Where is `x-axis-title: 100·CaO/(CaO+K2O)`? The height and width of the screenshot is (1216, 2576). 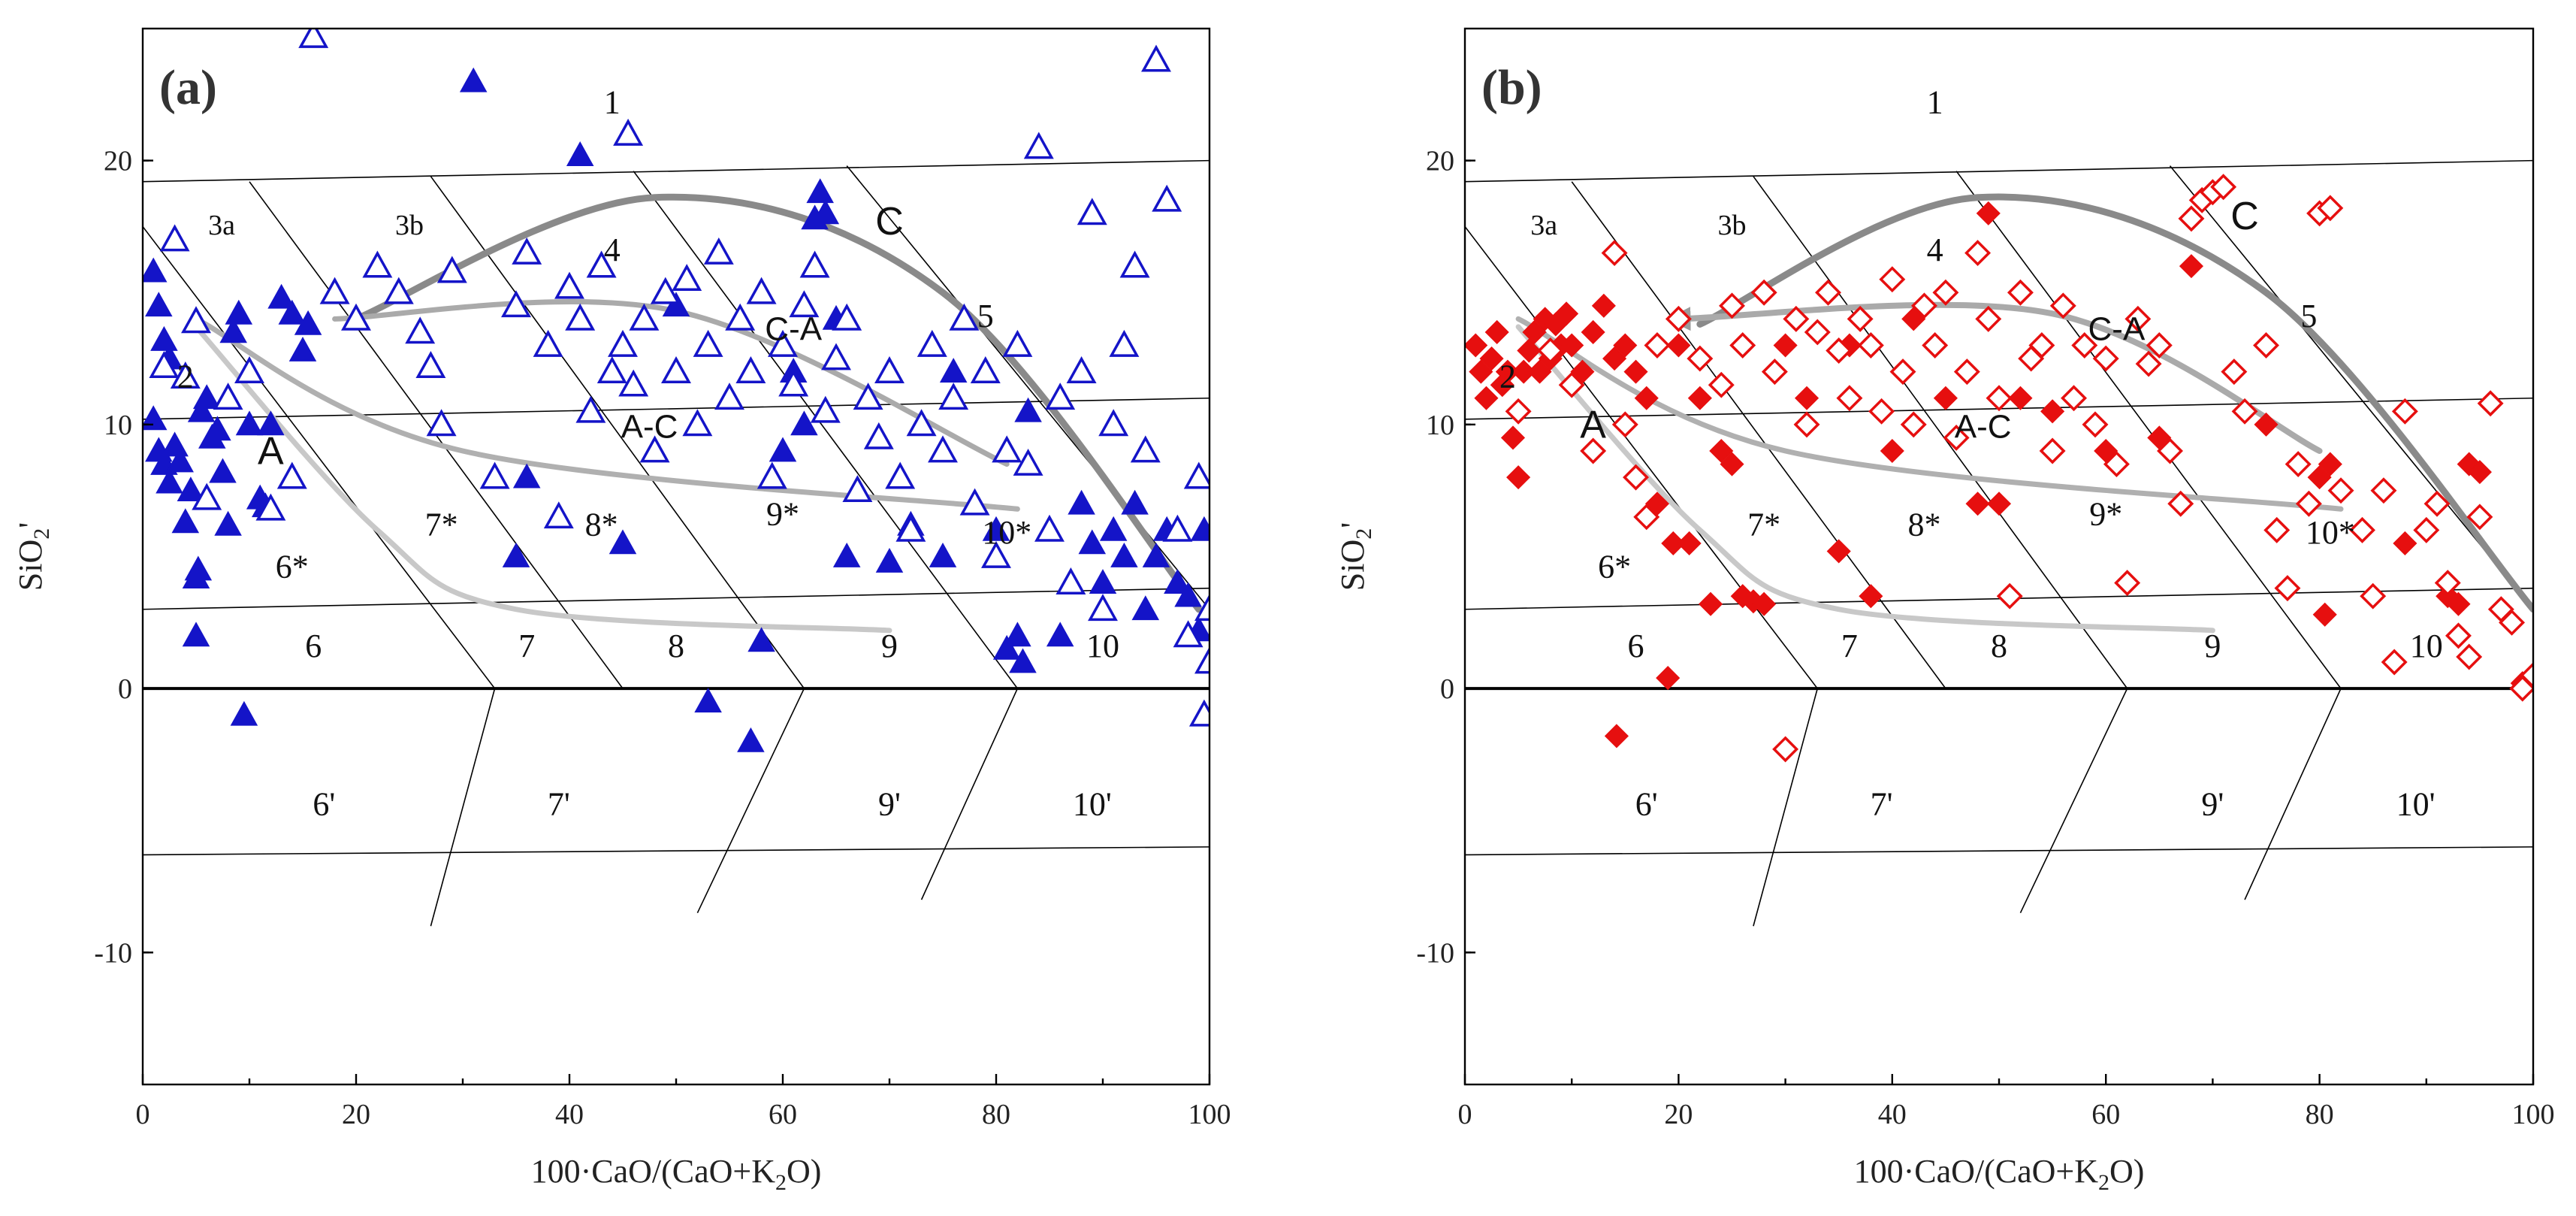 x-axis-title: 100·CaO/(CaO+K2O) is located at coordinates (676, 1174).